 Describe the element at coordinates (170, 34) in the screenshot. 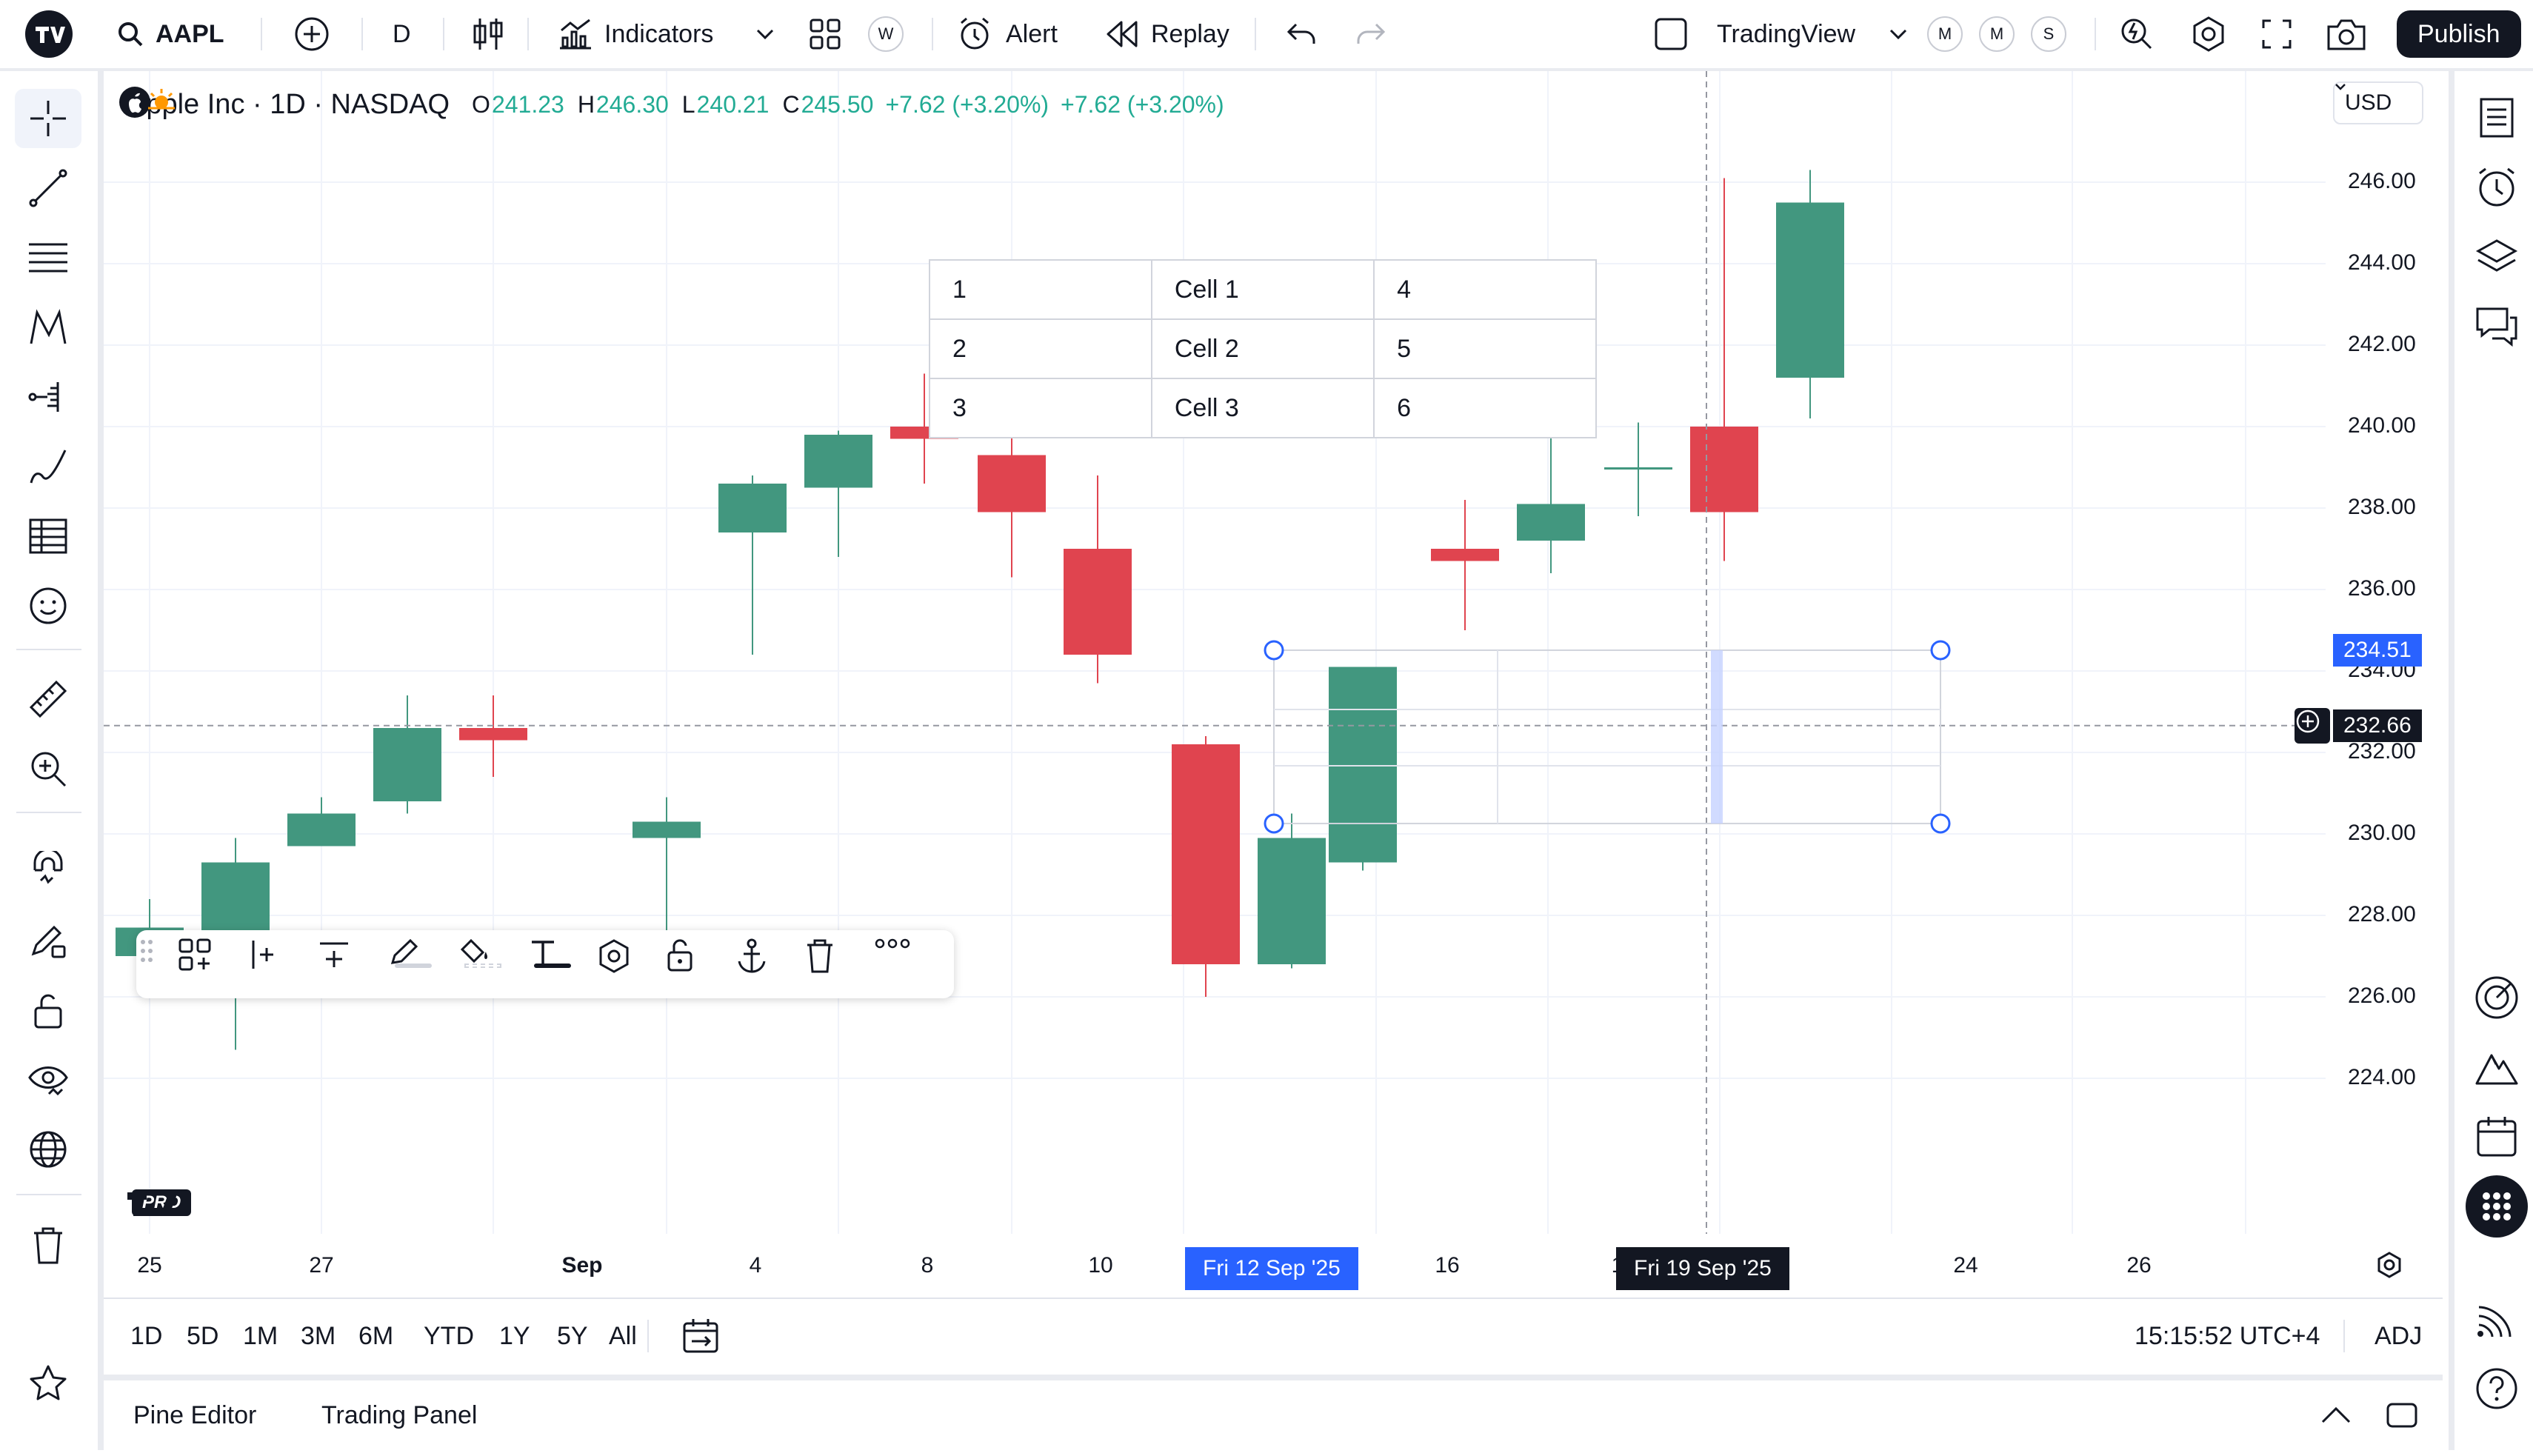

I see `symbol-search: AAPL` at that location.